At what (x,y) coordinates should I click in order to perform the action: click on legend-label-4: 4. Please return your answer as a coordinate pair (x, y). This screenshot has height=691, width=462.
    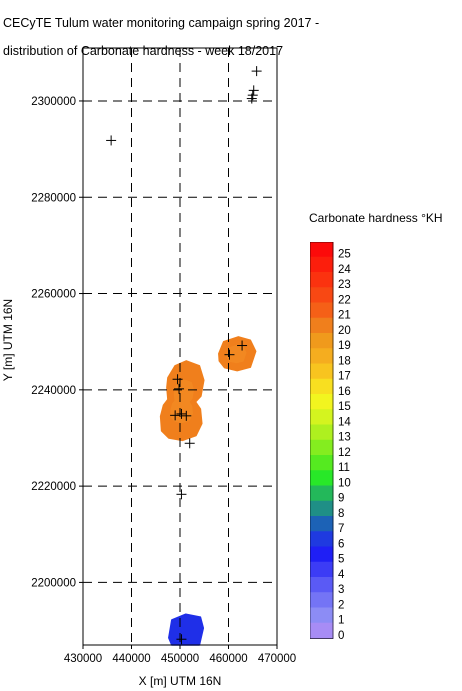
    Looking at the image, I should click on (341, 575).